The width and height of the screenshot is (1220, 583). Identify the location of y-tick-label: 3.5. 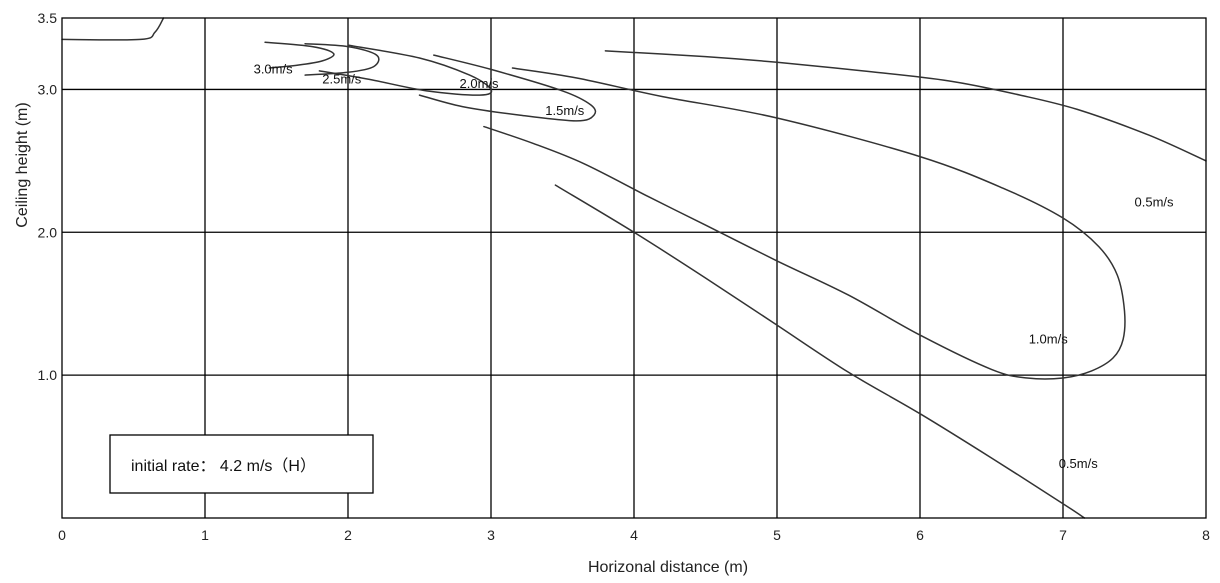
(48, 18).